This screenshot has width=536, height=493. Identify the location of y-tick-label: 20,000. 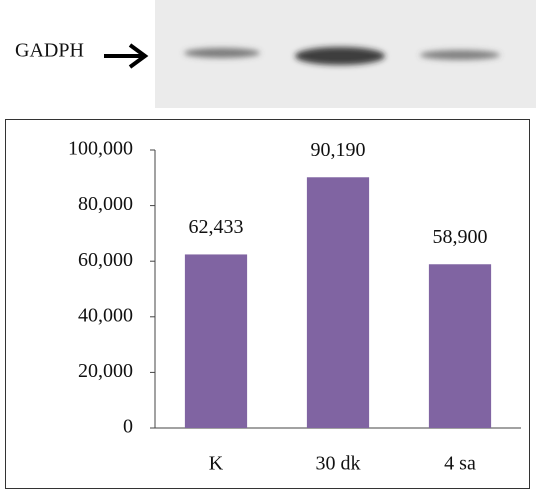
(105, 371).